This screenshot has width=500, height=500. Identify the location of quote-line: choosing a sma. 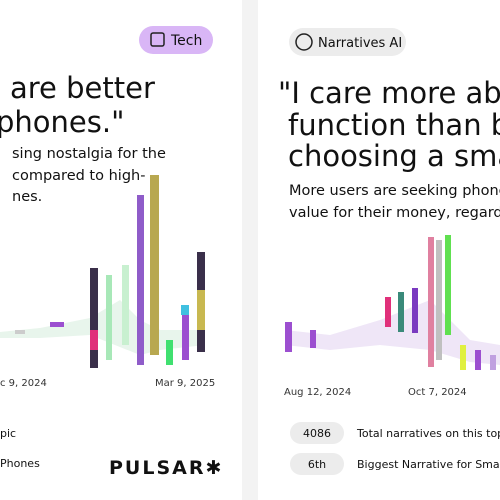
(394, 156).